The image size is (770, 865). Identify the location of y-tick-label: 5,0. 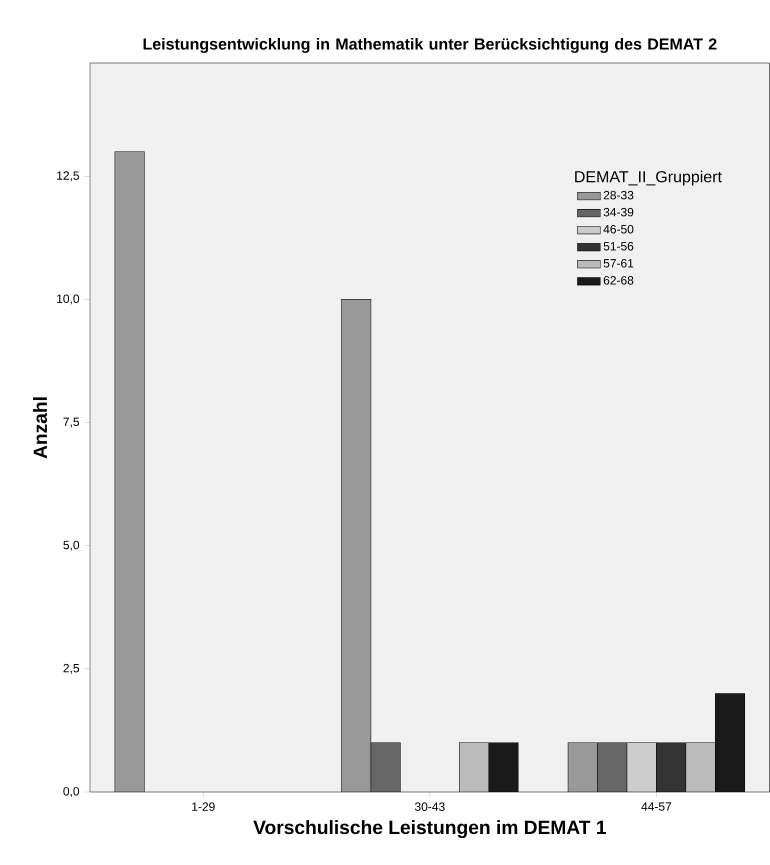
(71, 545).